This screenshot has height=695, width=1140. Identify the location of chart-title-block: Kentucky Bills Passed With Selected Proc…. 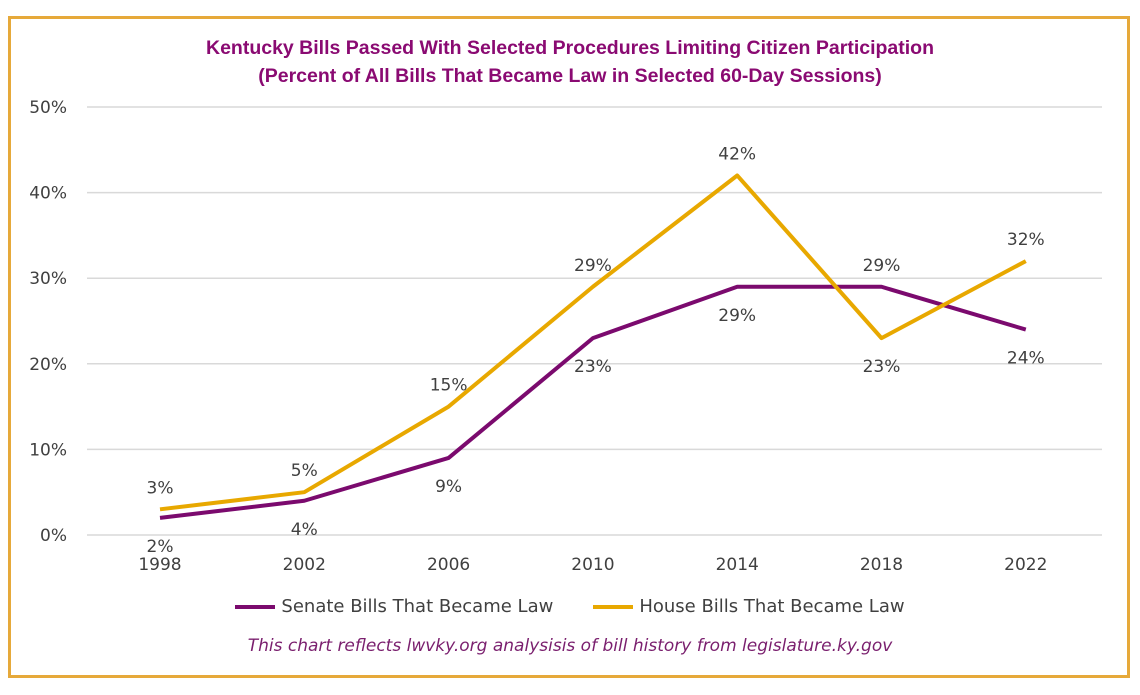
(570, 62).